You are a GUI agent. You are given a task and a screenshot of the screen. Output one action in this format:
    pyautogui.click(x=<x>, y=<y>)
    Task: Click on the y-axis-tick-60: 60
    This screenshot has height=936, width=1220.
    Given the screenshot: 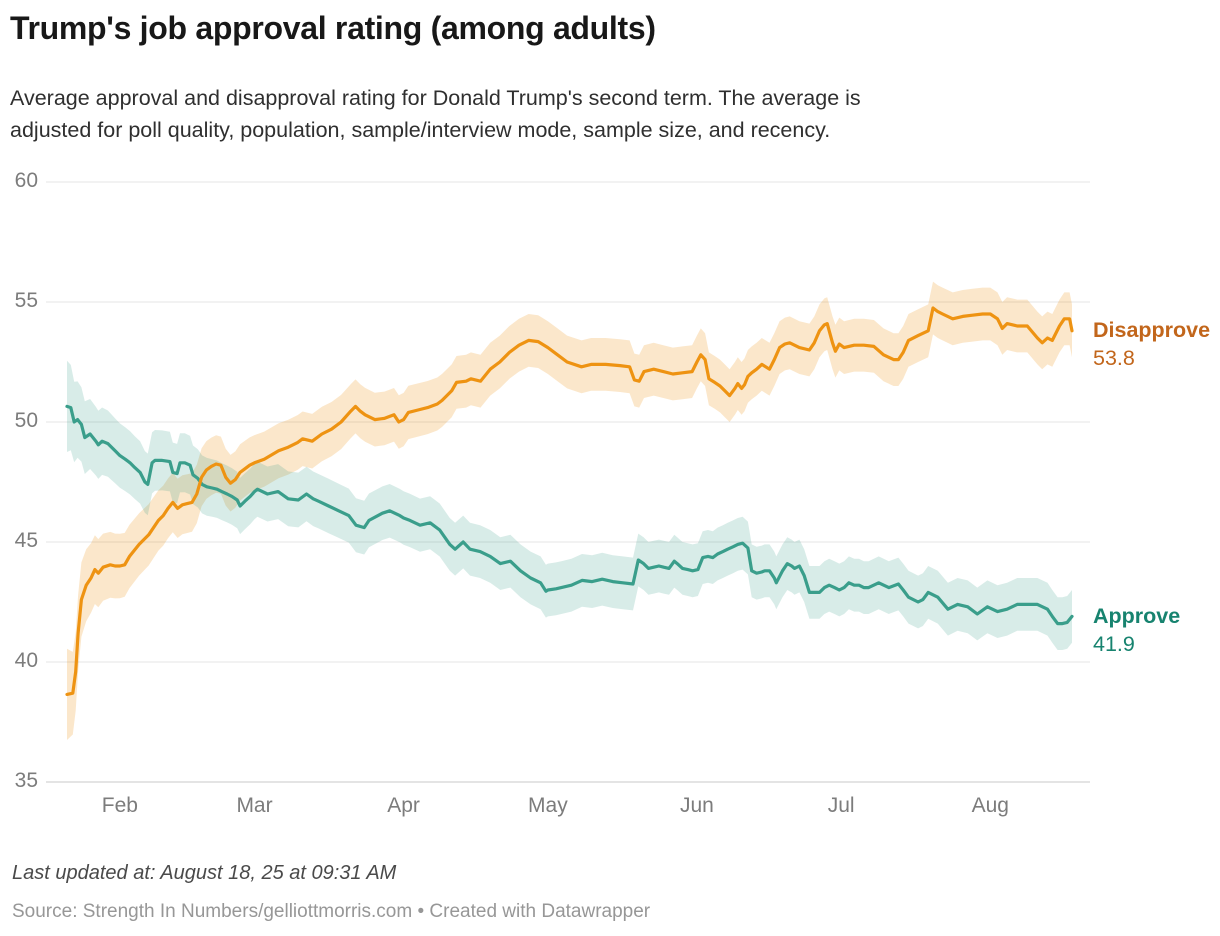 What is the action you would take?
    pyautogui.click(x=26, y=180)
    